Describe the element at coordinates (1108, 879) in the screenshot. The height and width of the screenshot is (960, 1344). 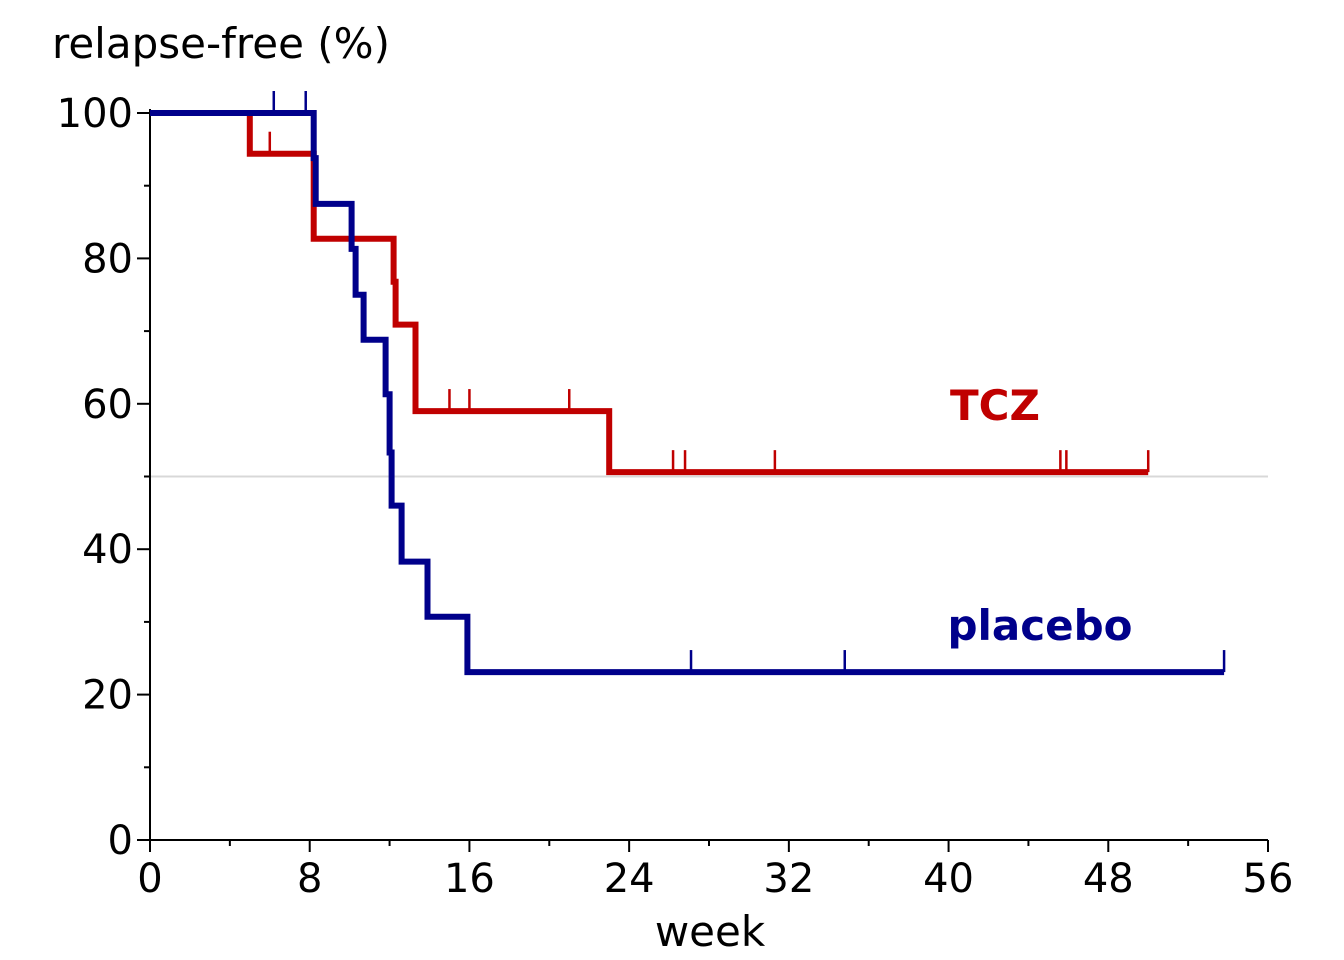
I see `x-tick-label: 48` at that location.